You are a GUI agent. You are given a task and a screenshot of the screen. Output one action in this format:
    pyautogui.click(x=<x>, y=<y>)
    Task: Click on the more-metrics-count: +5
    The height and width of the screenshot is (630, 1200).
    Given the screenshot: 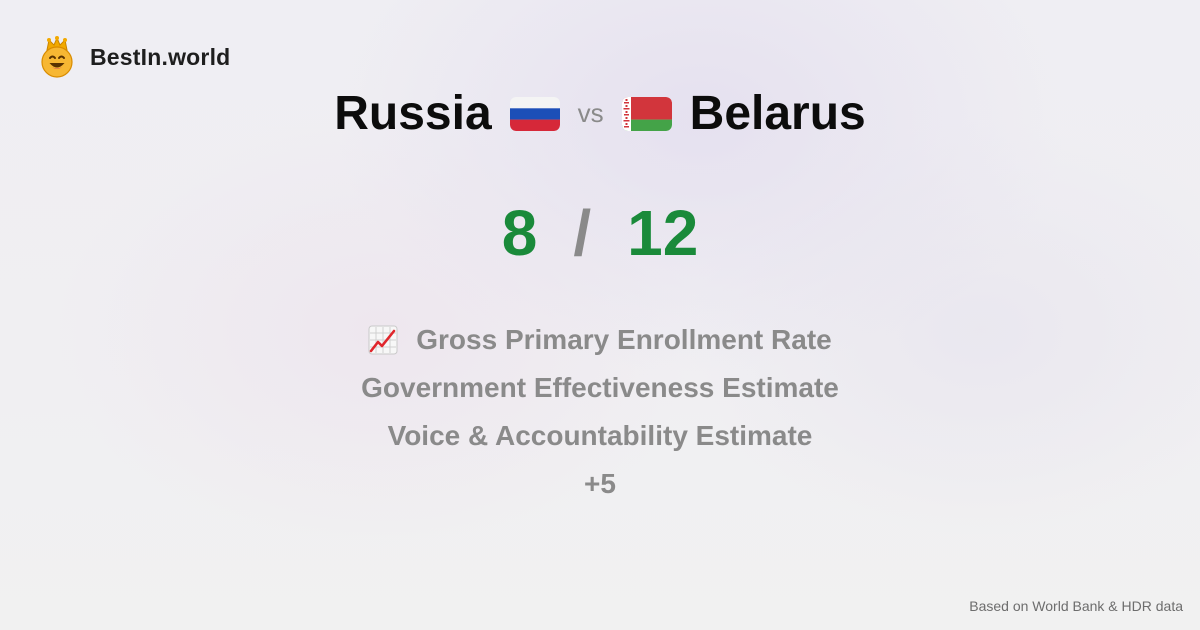 What is the action you would take?
    pyautogui.click(x=600, y=483)
    